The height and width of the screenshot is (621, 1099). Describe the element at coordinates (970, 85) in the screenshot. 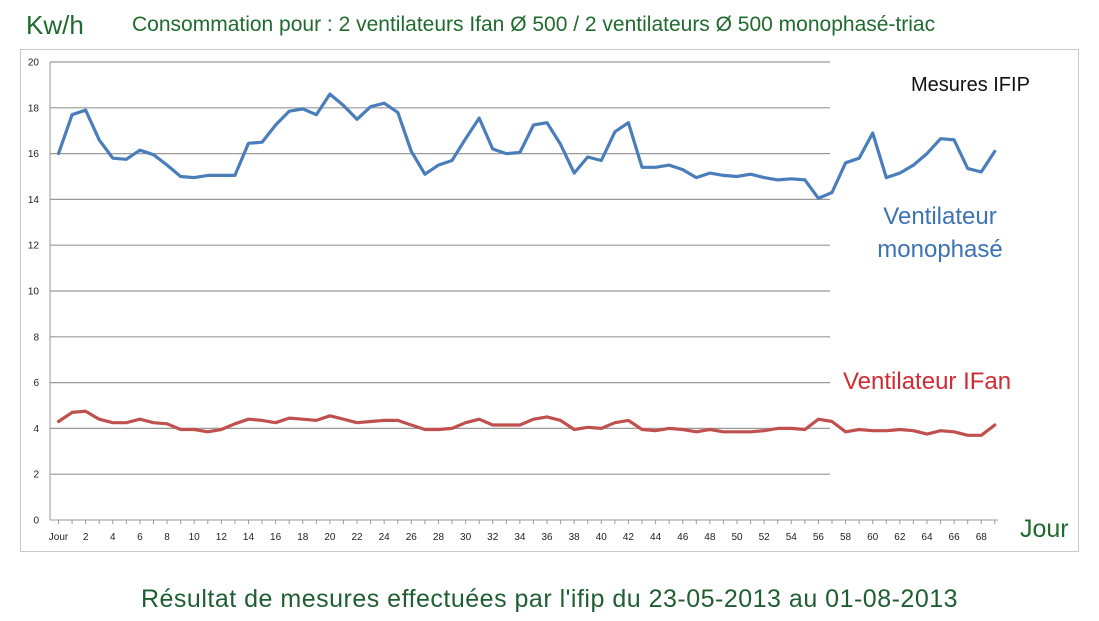

I see `annotation-mesures-ifip: Mesures IFIP` at that location.